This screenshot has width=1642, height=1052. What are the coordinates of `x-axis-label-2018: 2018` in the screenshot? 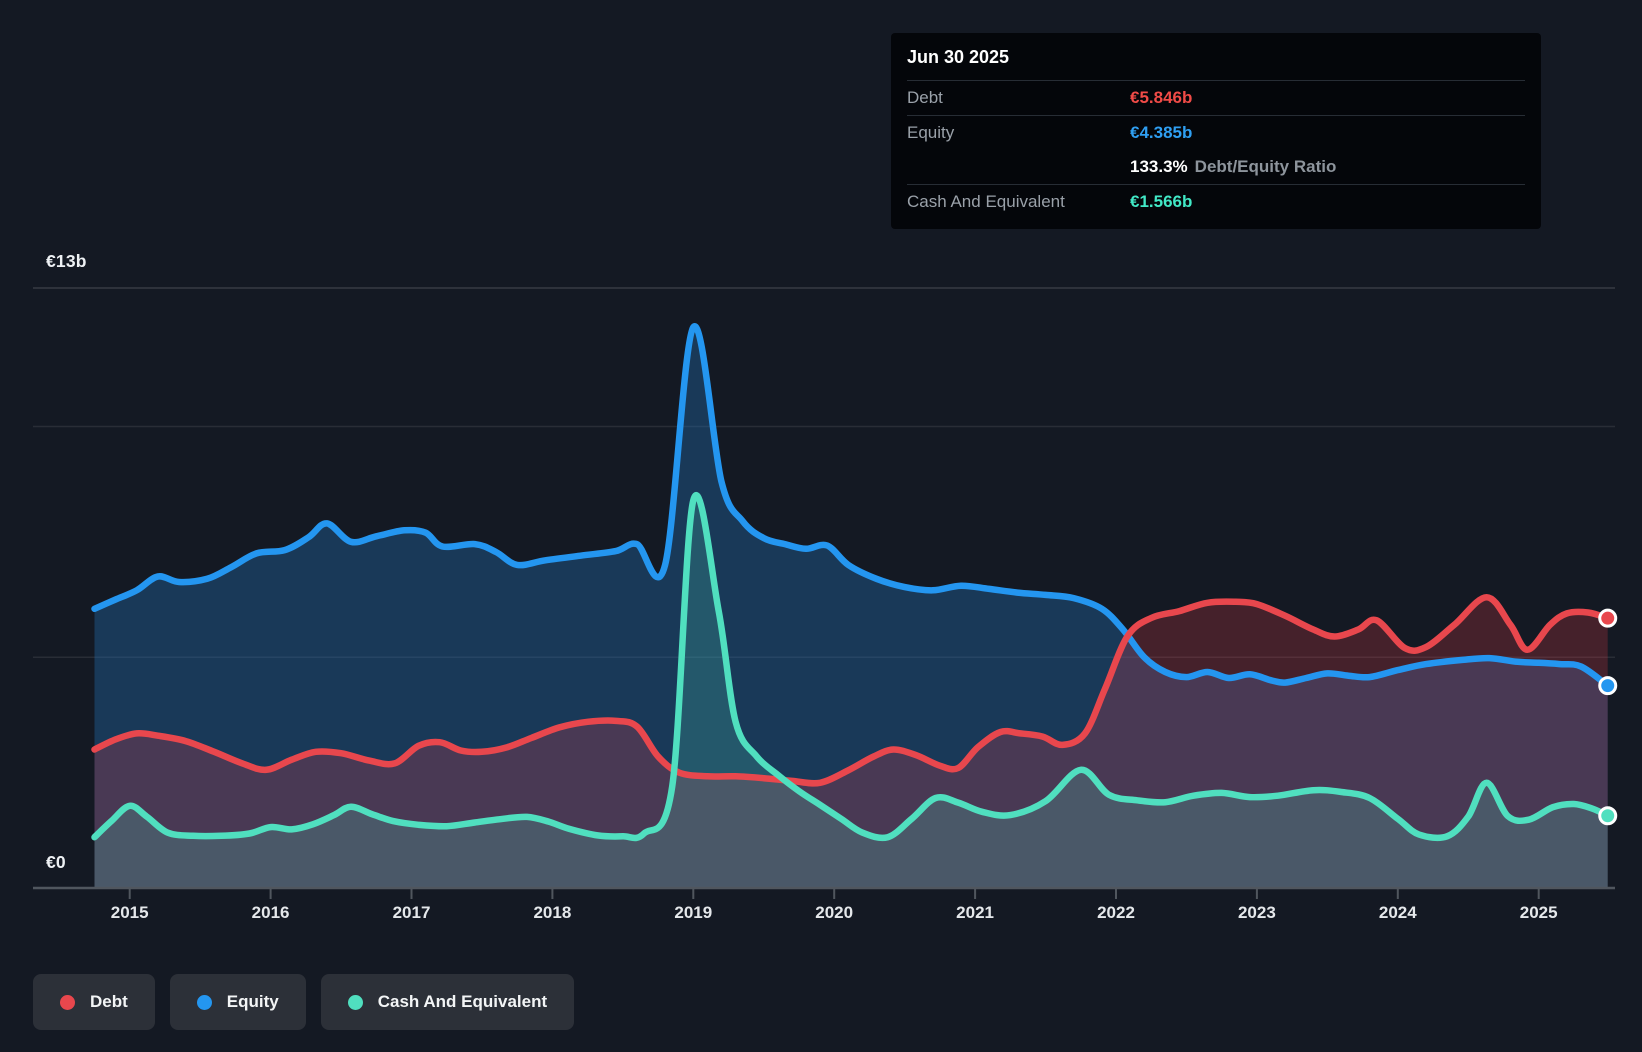 It's located at (552, 912).